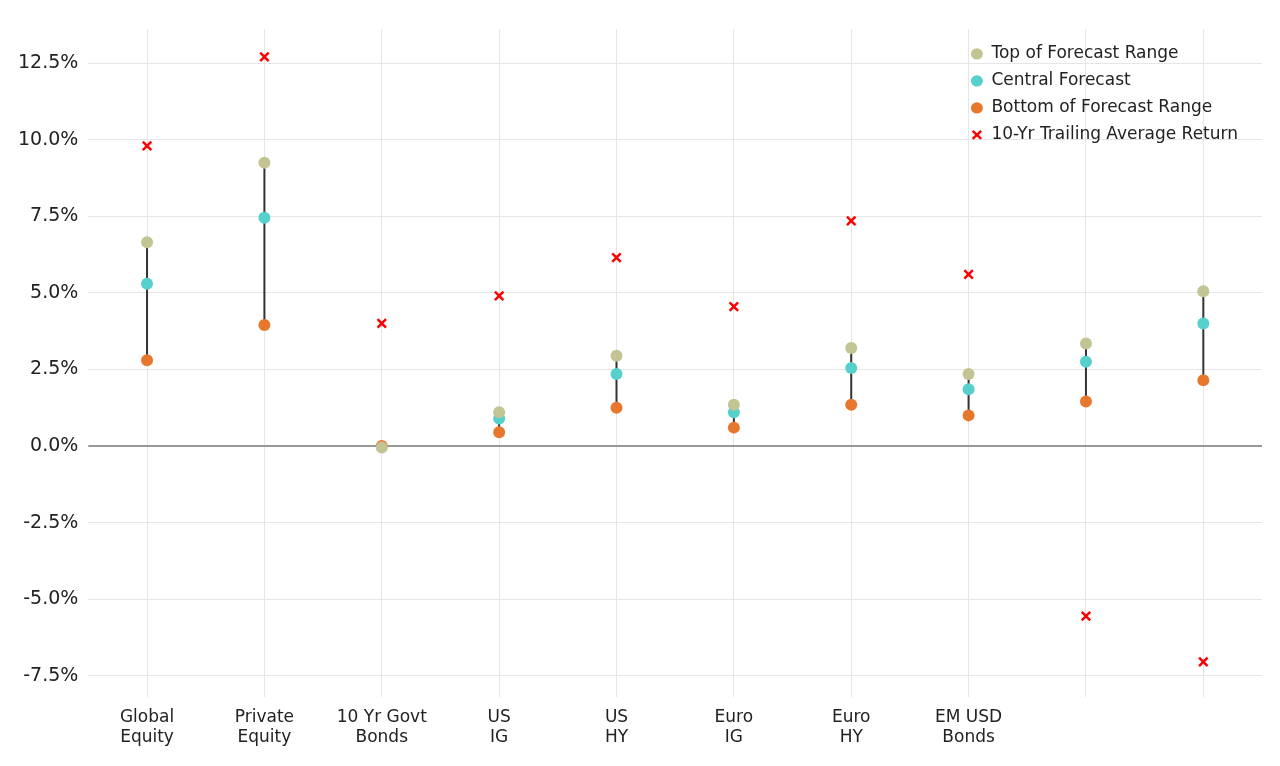 The height and width of the screenshot is (766, 1280). Describe the element at coordinates (1115, 133) in the screenshot. I see `legend-label: 10-Yr Trailing Average Return` at that location.